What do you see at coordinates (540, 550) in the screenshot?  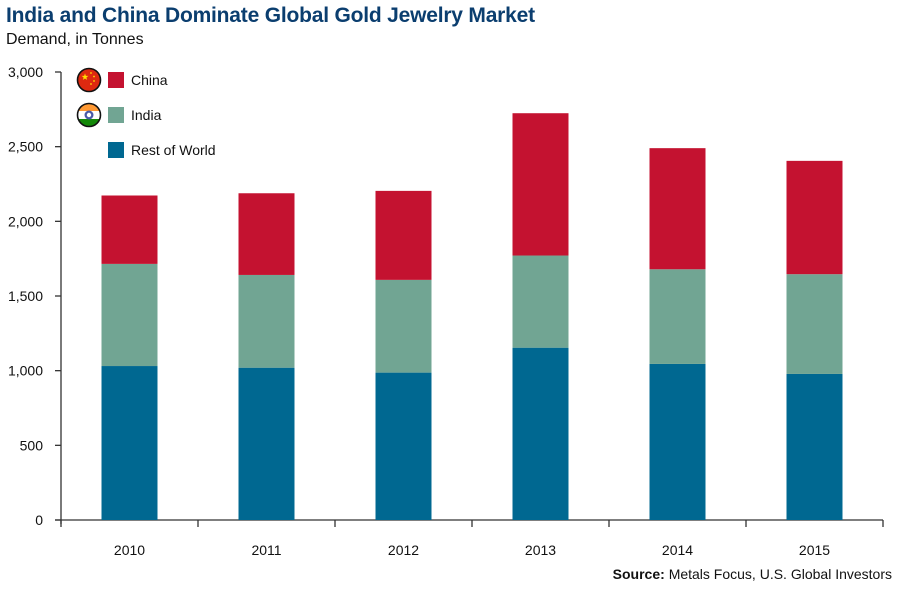 I see `x-tick-label: 2013` at bounding box center [540, 550].